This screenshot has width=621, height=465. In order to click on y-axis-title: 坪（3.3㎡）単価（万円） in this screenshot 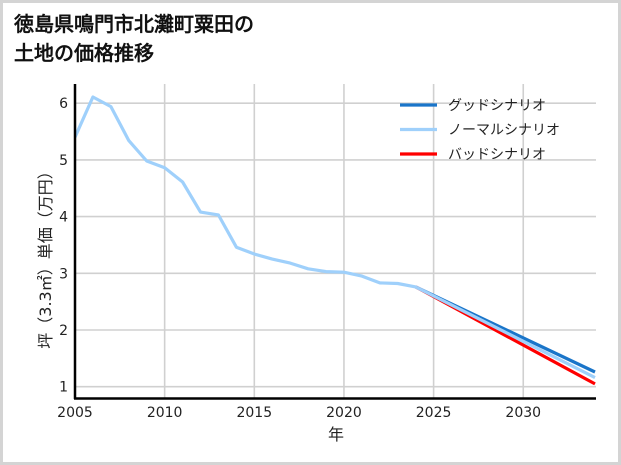, I will do `click(45, 255)`.